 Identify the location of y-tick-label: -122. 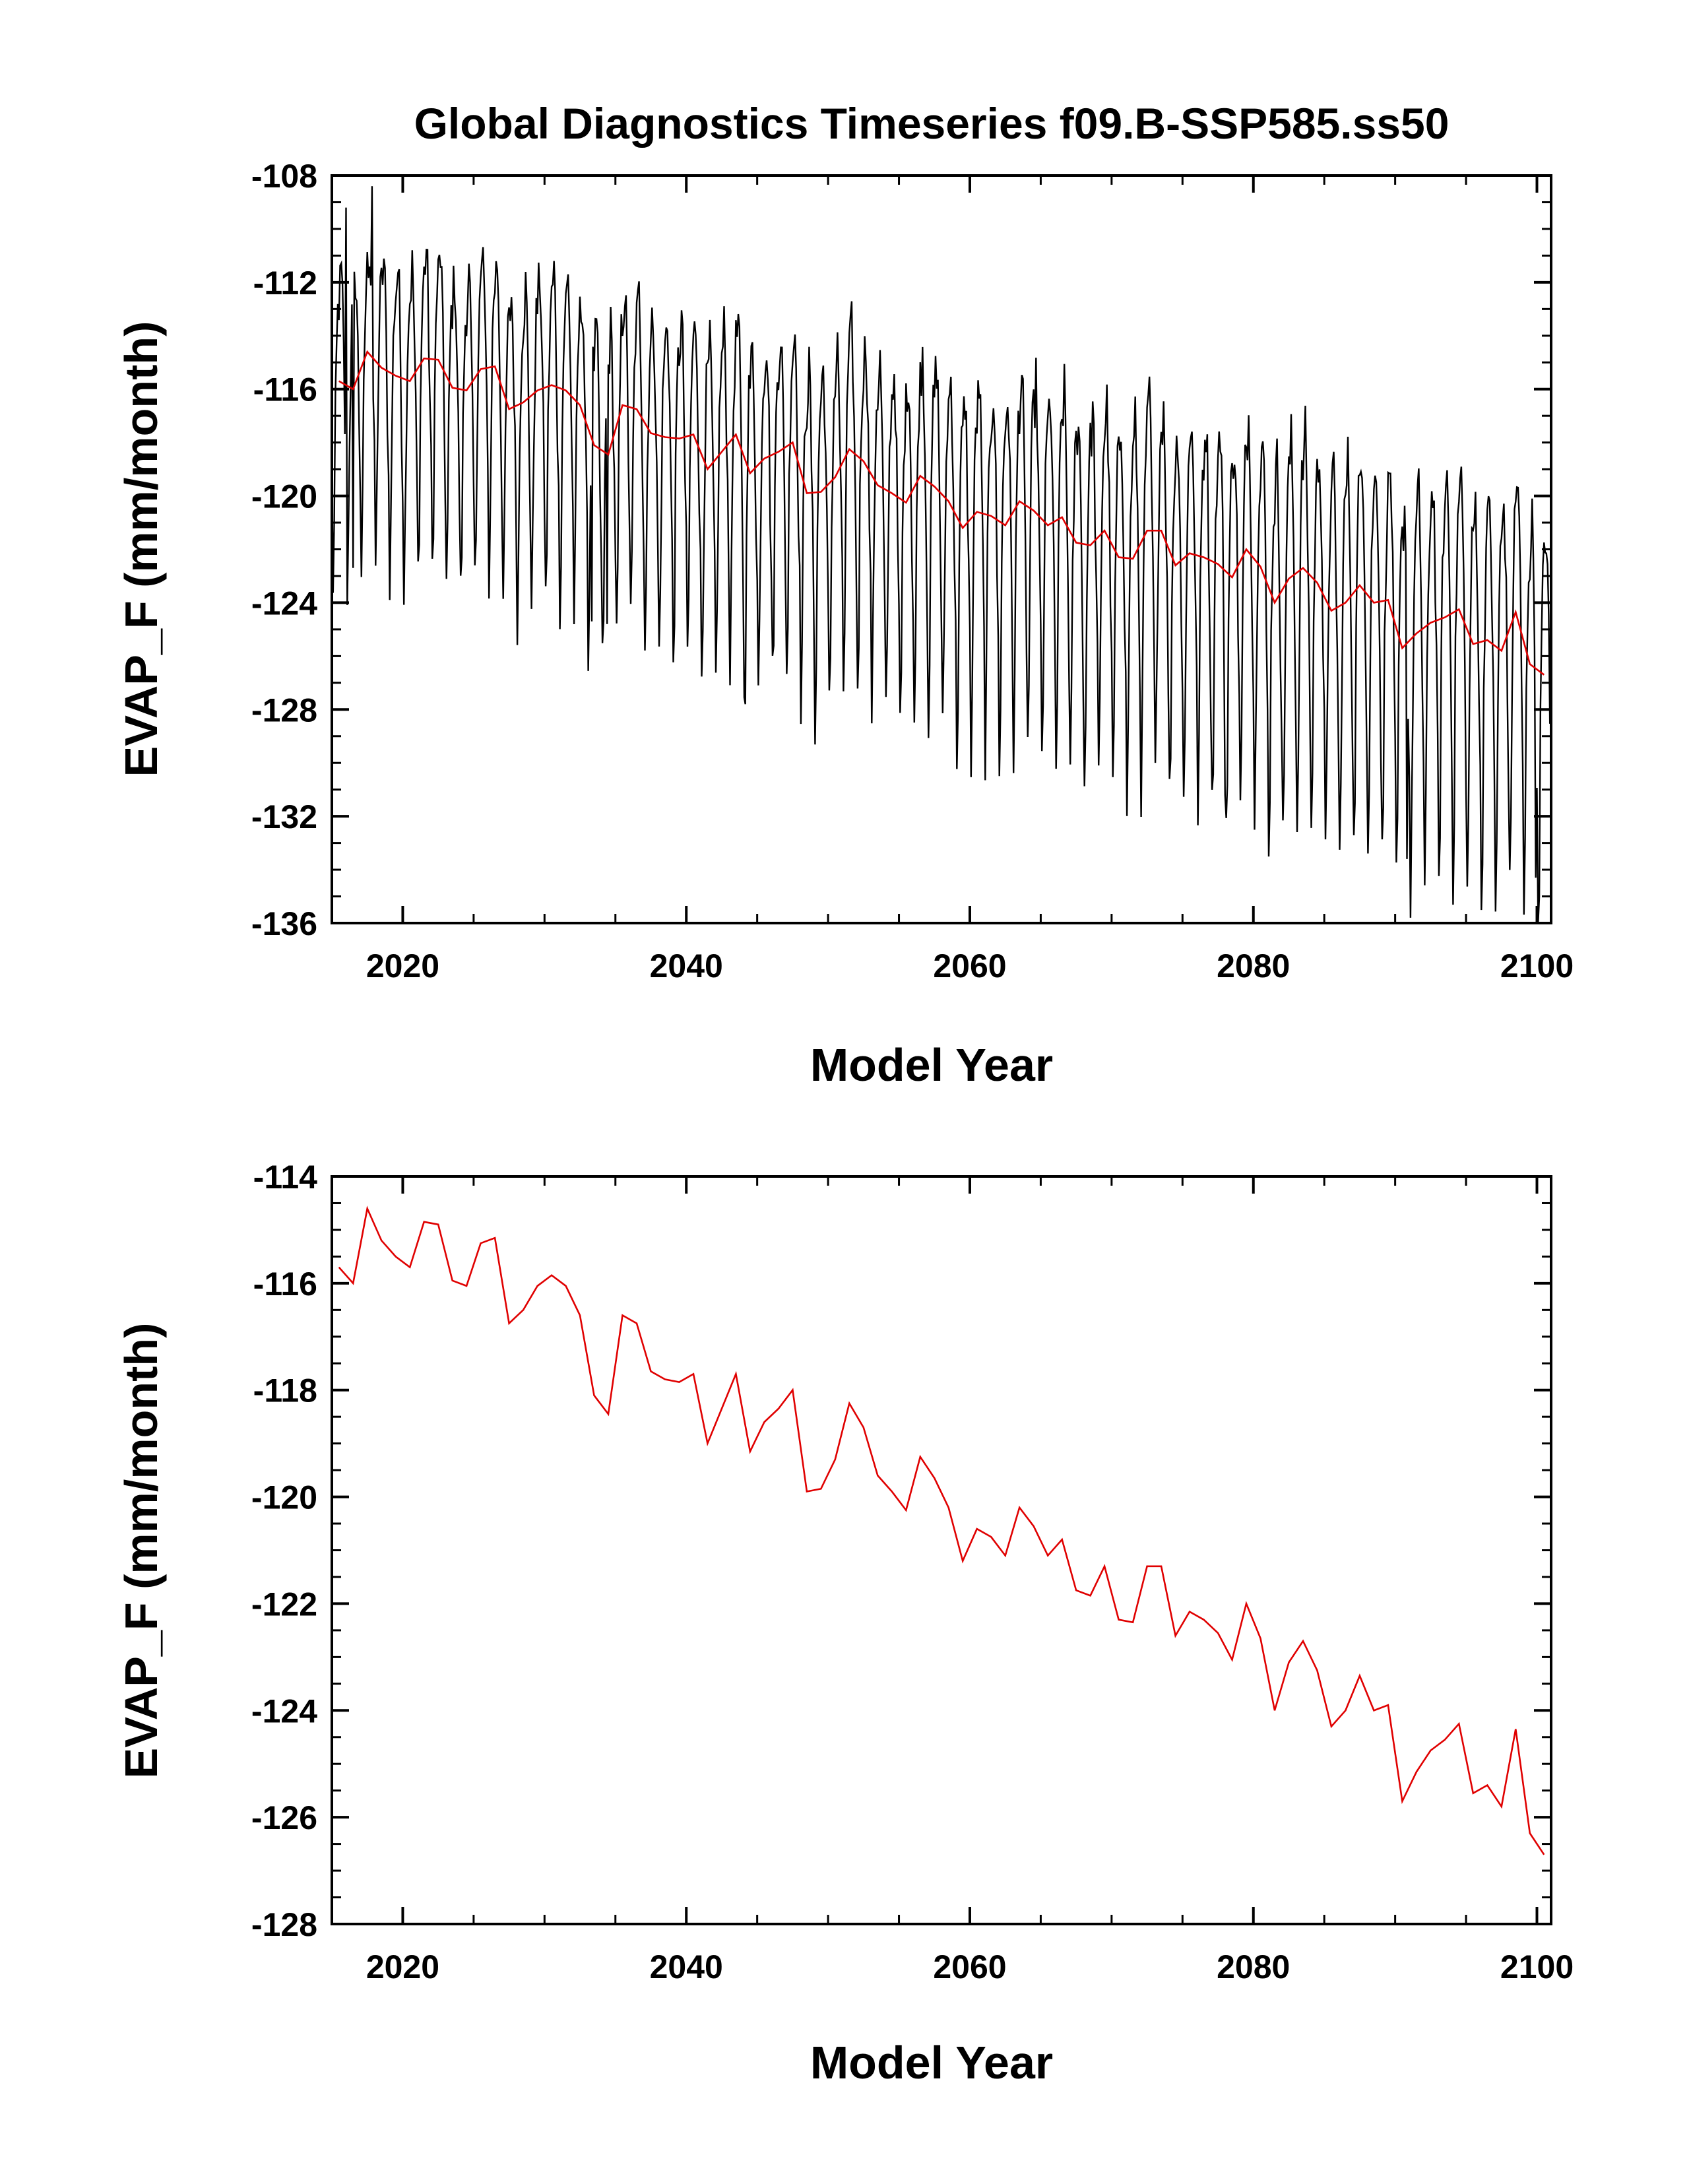
(284, 1604).